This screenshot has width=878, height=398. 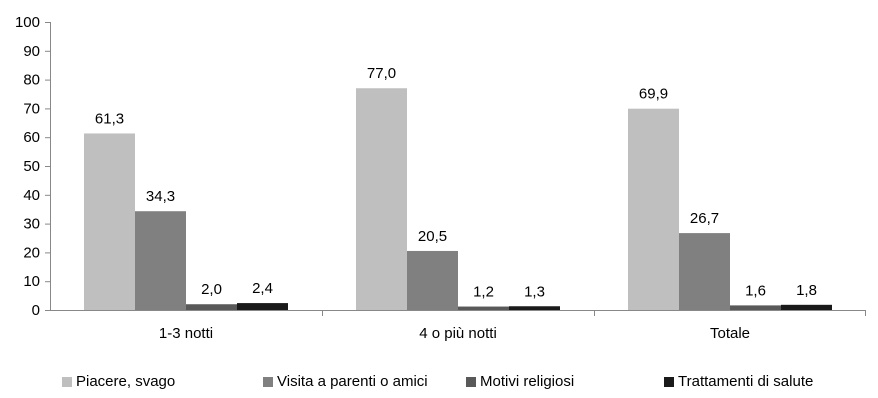 I want to click on y-tick-label: 20, so click(x=31, y=252).